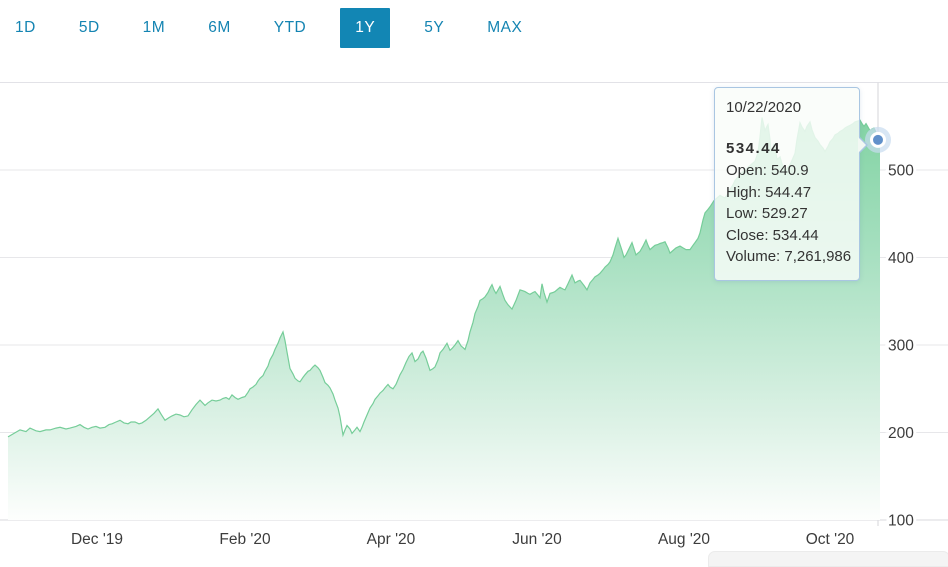  What do you see at coordinates (901, 346) in the screenshot?
I see `axis-tick-label: 300` at bounding box center [901, 346].